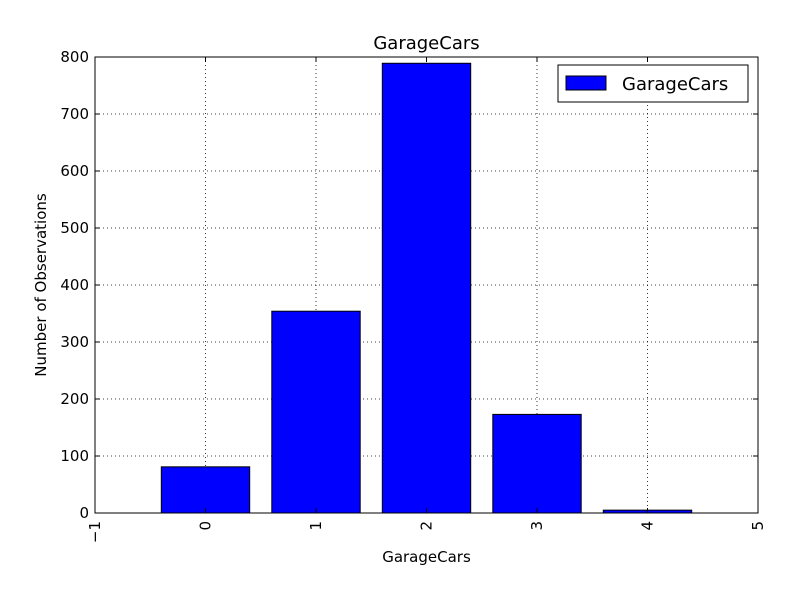  Describe the element at coordinates (74, 228) in the screenshot. I see `y-tick-label: 500` at that location.